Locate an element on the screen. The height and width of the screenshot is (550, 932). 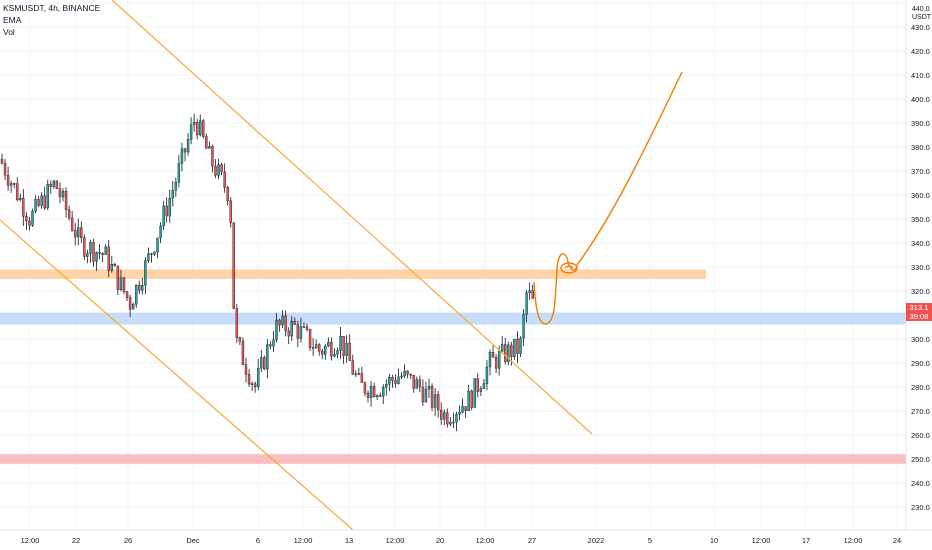
y-top-label: 440.0 is located at coordinates (921, 9).